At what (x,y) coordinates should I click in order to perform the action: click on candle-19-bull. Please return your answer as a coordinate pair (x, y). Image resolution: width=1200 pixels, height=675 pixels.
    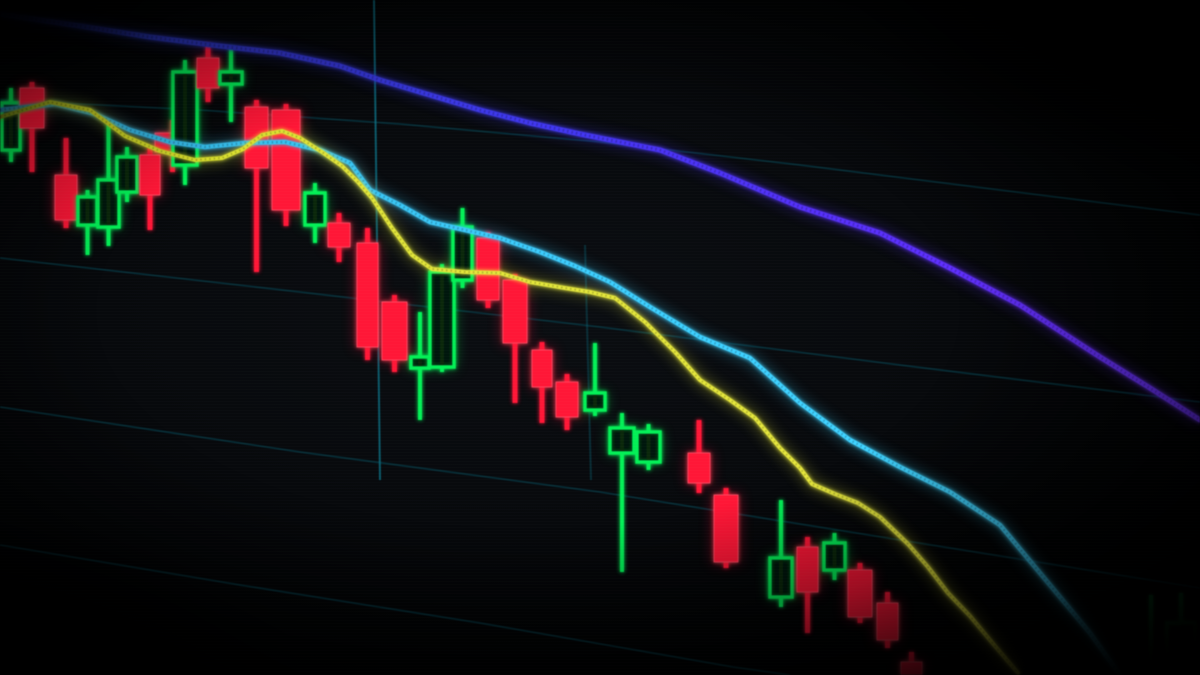
    Looking at the image, I should click on (442, 318).